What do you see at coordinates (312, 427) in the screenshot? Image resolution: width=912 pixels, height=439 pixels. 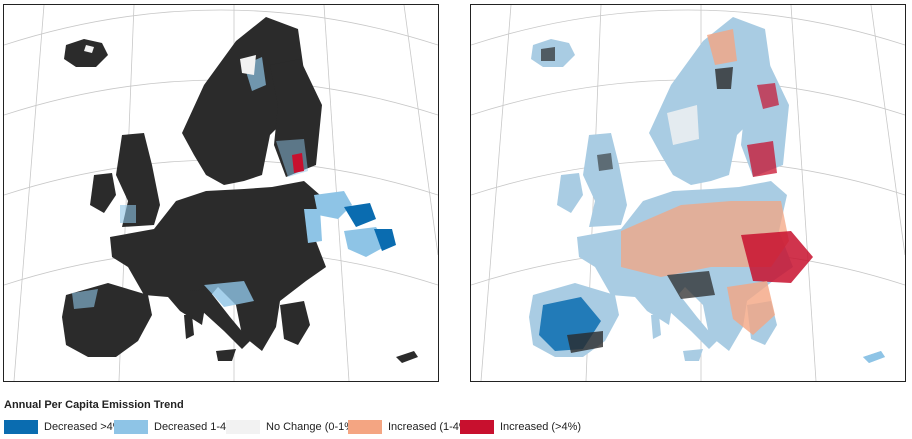 I see `legend-label: No Change (0-1%)` at bounding box center [312, 427].